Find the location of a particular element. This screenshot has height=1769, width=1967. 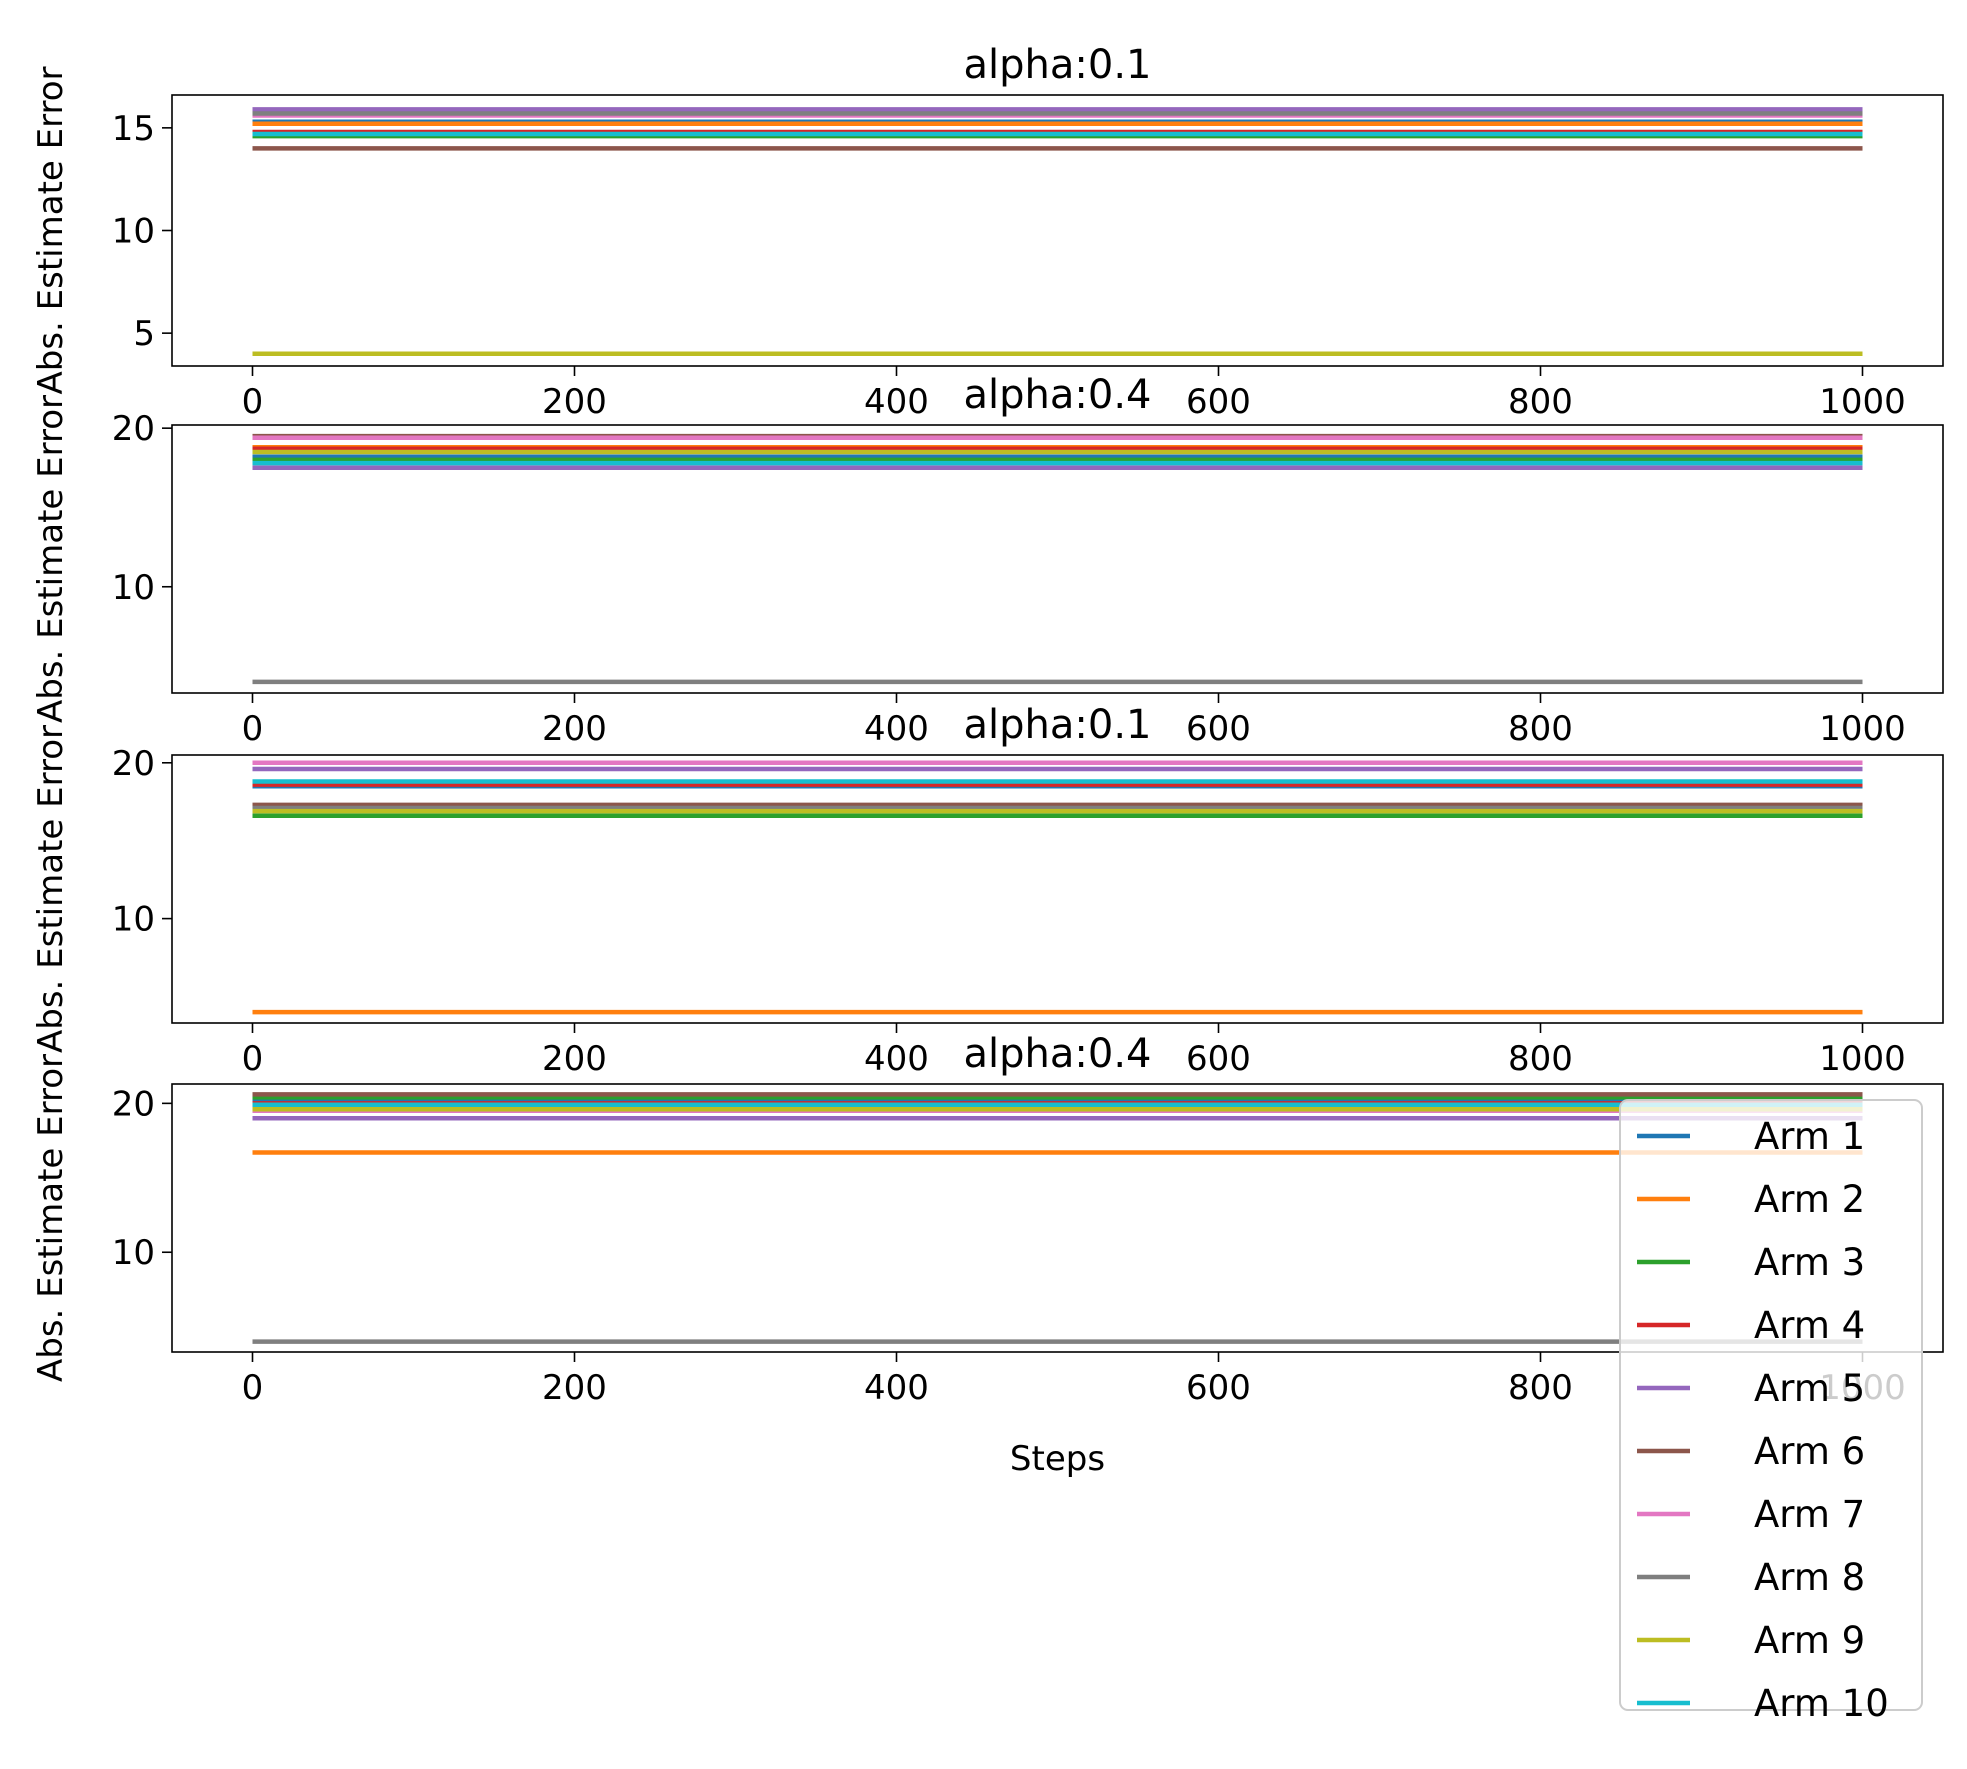

legend-label: Arm 3 is located at coordinates (1809, 1262).